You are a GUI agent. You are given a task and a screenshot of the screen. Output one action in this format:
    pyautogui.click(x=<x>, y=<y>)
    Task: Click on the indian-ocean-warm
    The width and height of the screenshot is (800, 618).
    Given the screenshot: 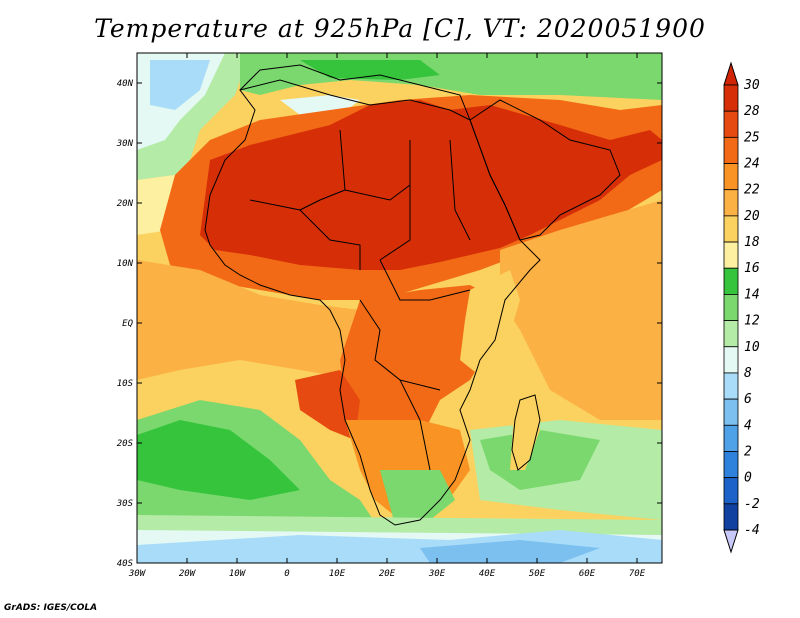 What is the action you would take?
    pyautogui.click(x=581, y=310)
    